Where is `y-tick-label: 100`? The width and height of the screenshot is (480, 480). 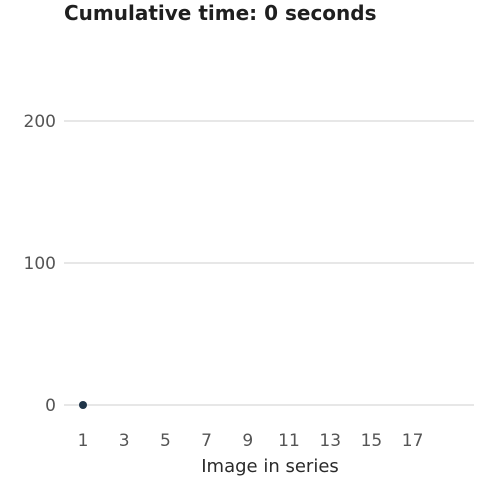
y-tick-label: 100 is located at coordinates (40, 264).